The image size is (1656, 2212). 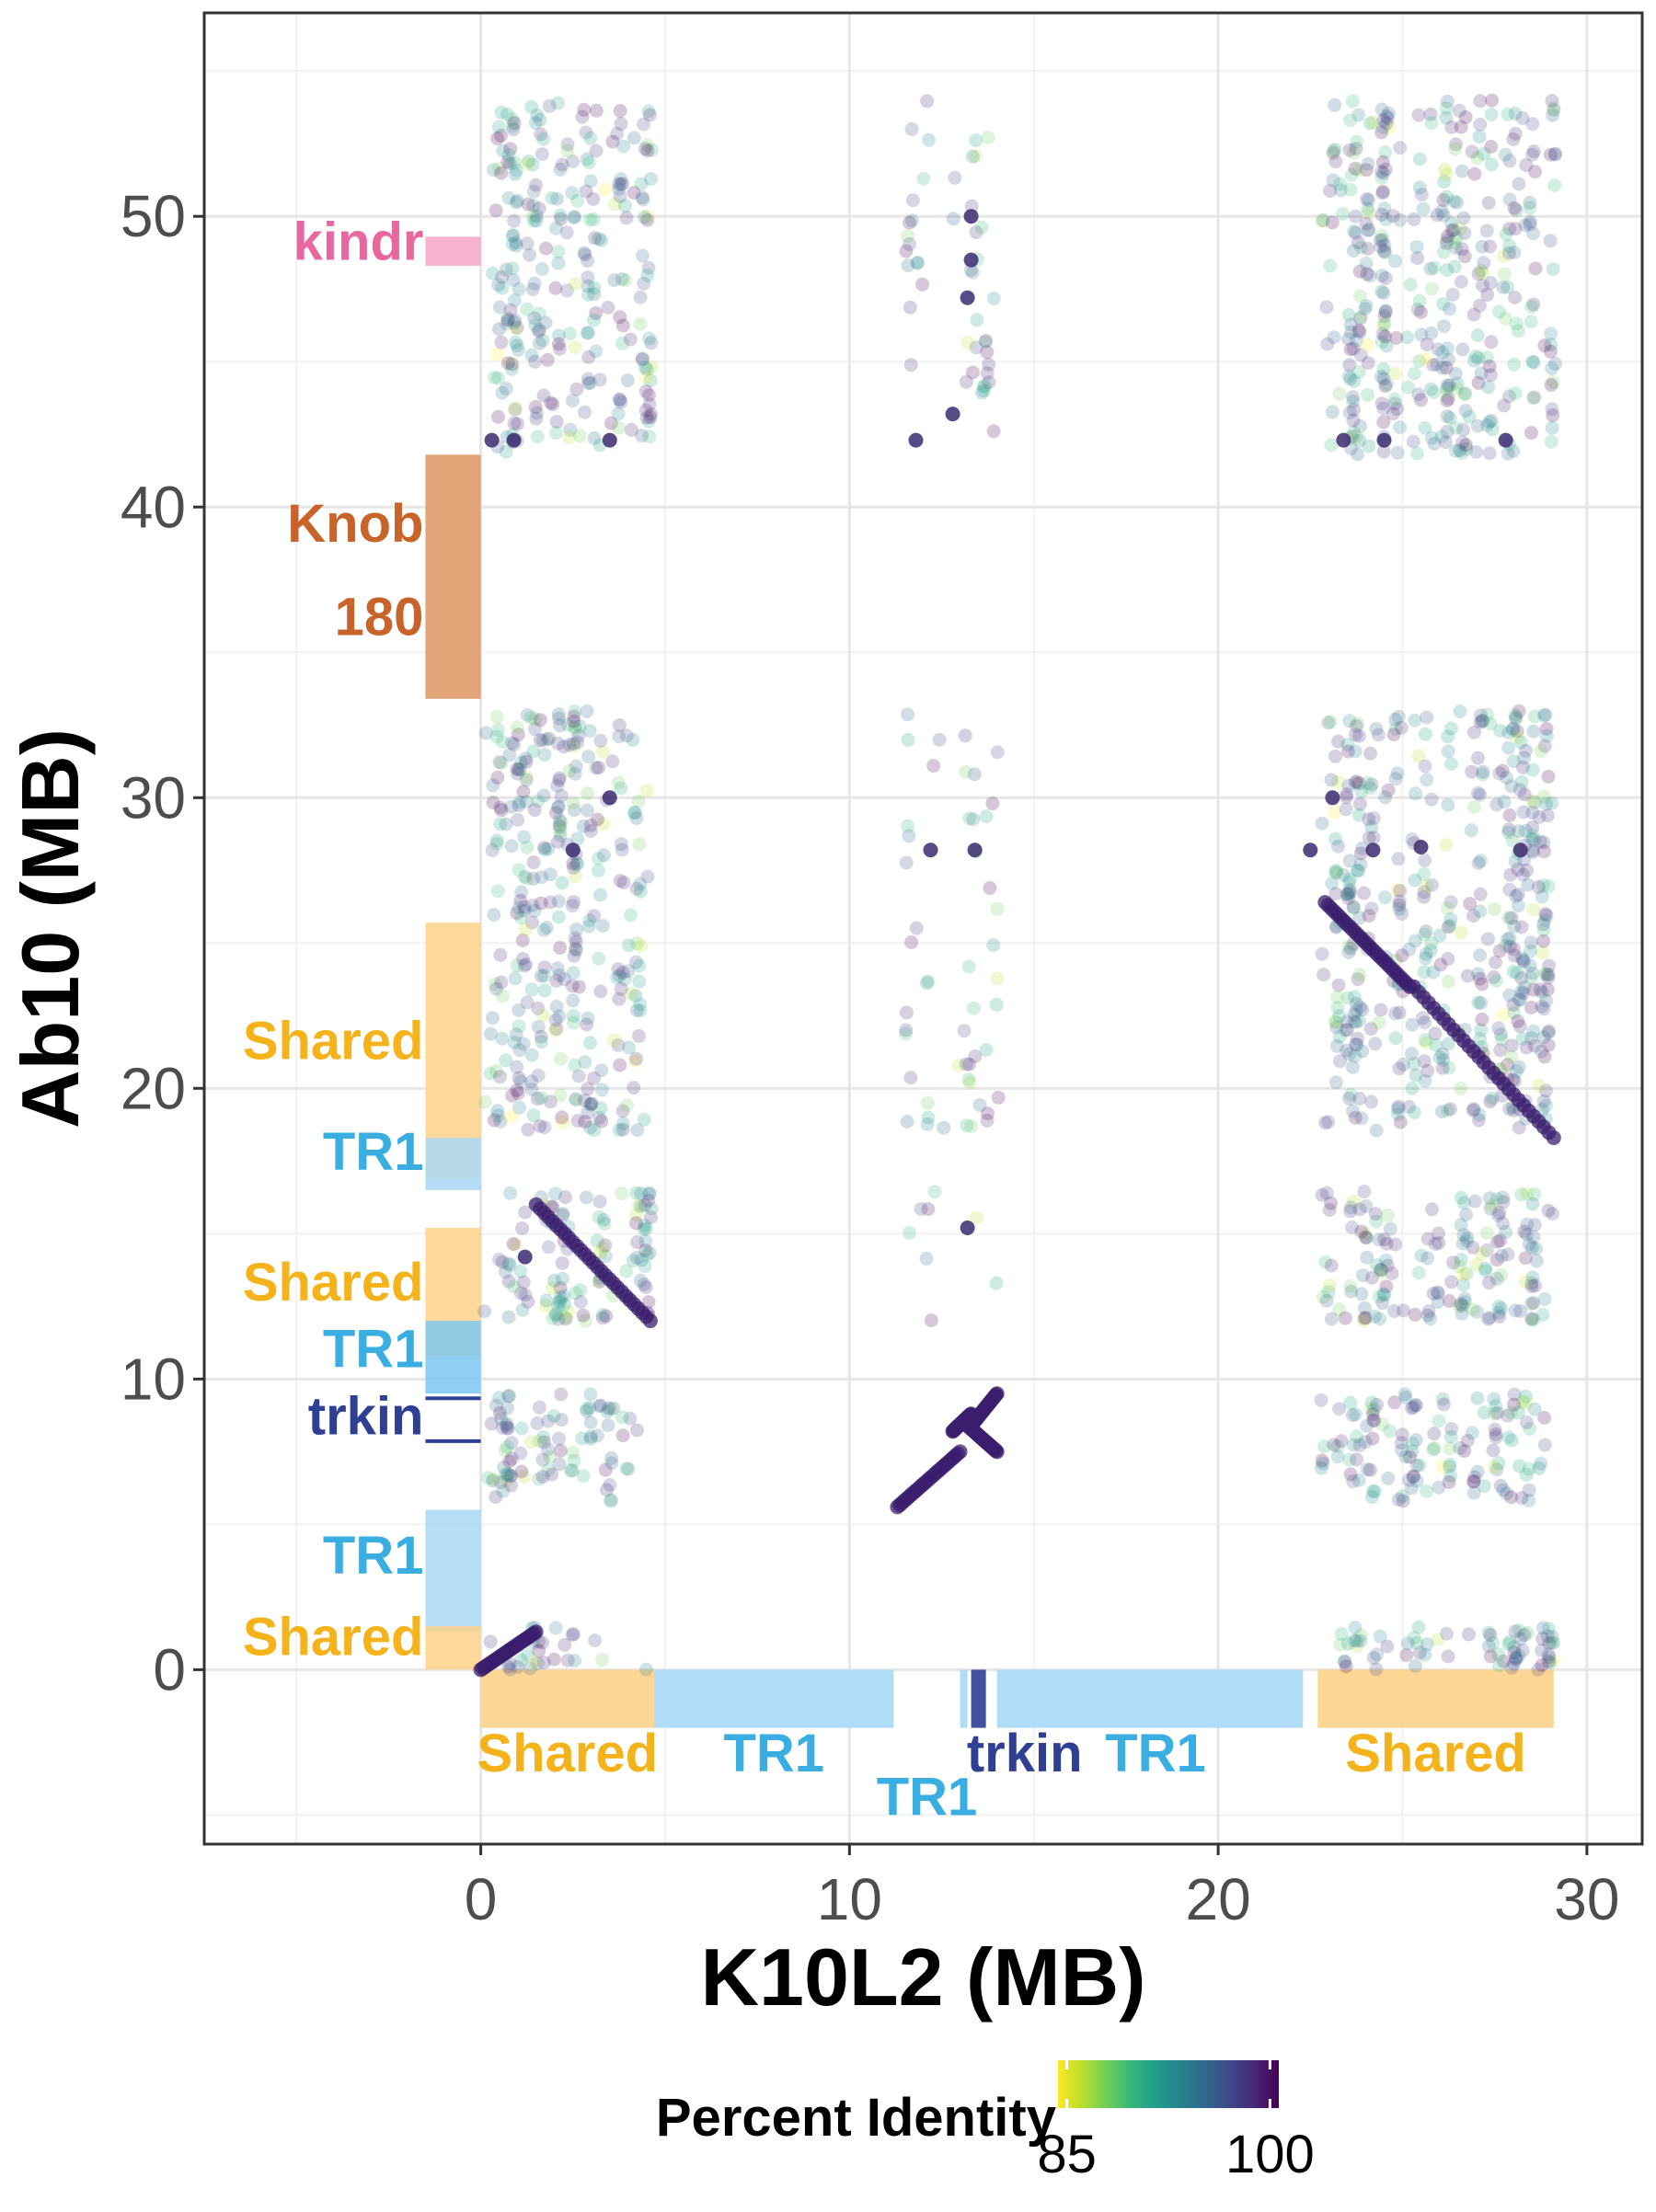 I want to click on y-tick-label: 40, so click(x=153, y=507).